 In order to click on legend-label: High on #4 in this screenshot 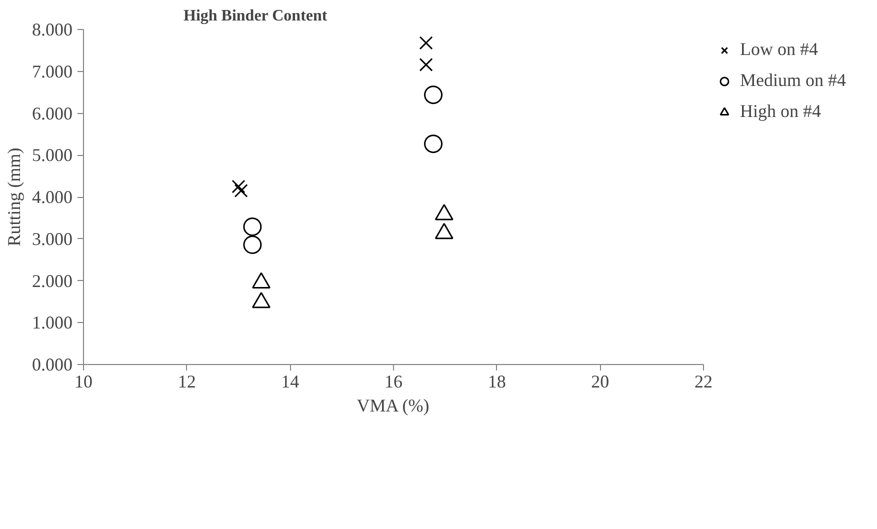, I will do `click(780, 111)`.